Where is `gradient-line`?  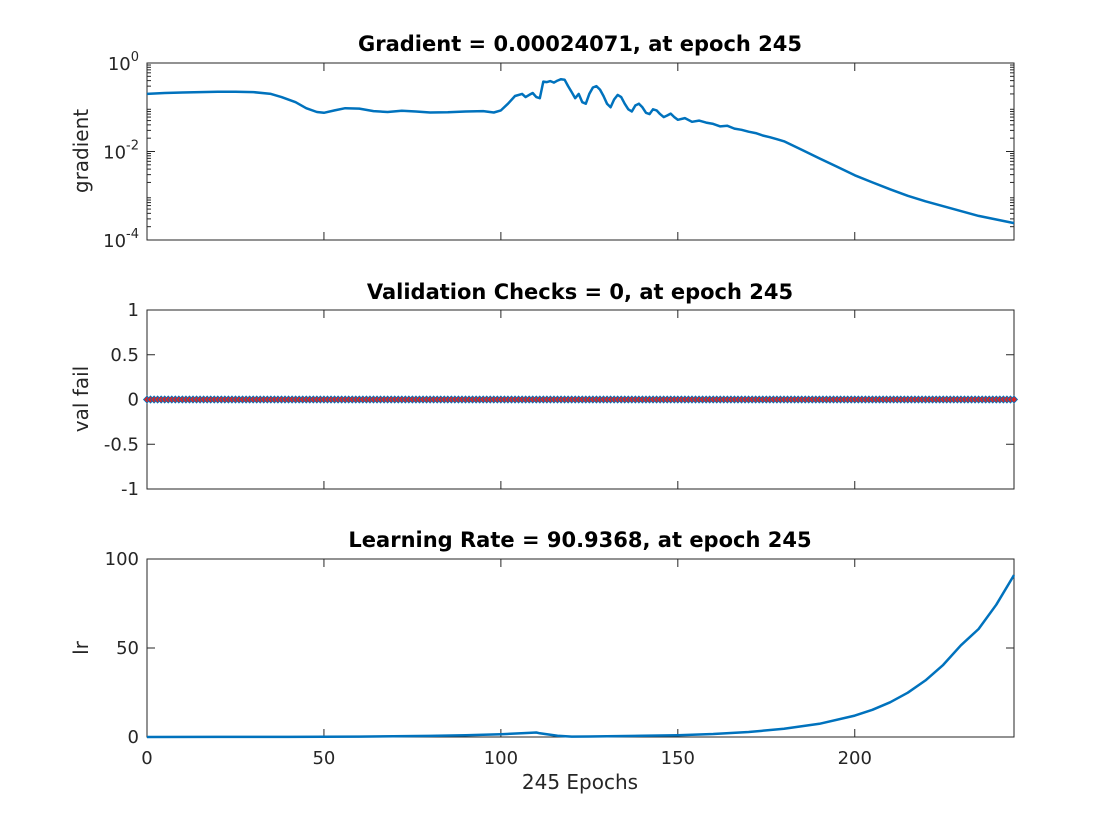 gradient-line is located at coordinates (580, 151).